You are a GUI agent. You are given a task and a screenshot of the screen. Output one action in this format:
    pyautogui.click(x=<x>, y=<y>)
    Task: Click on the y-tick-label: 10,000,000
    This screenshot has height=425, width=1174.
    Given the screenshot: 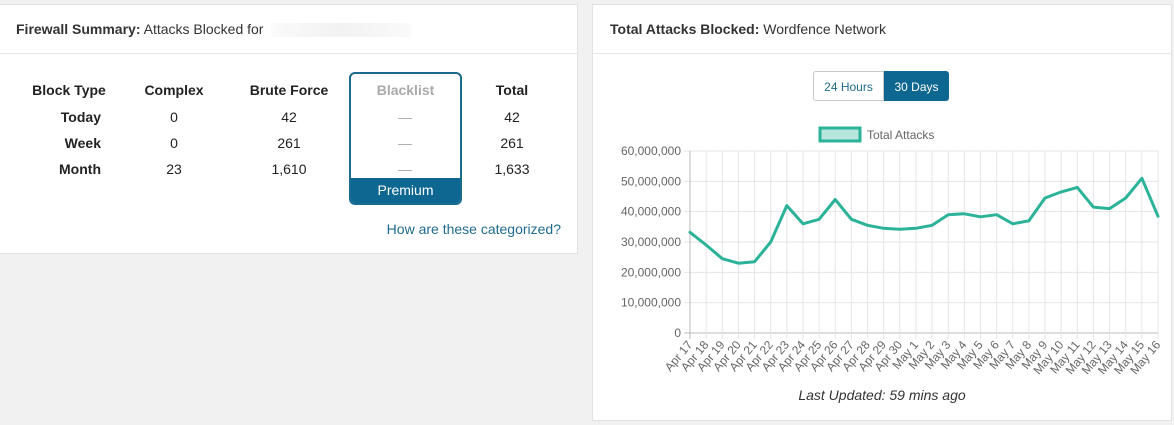 What is the action you would take?
    pyautogui.click(x=651, y=303)
    